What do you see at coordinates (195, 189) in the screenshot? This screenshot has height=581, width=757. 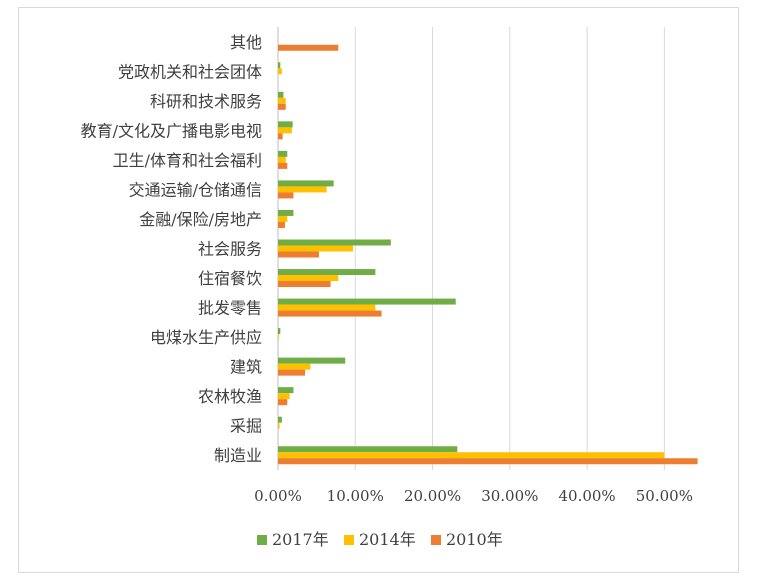 I see `category-label-5: 交通运输/仓储通信` at bounding box center [195, 189].